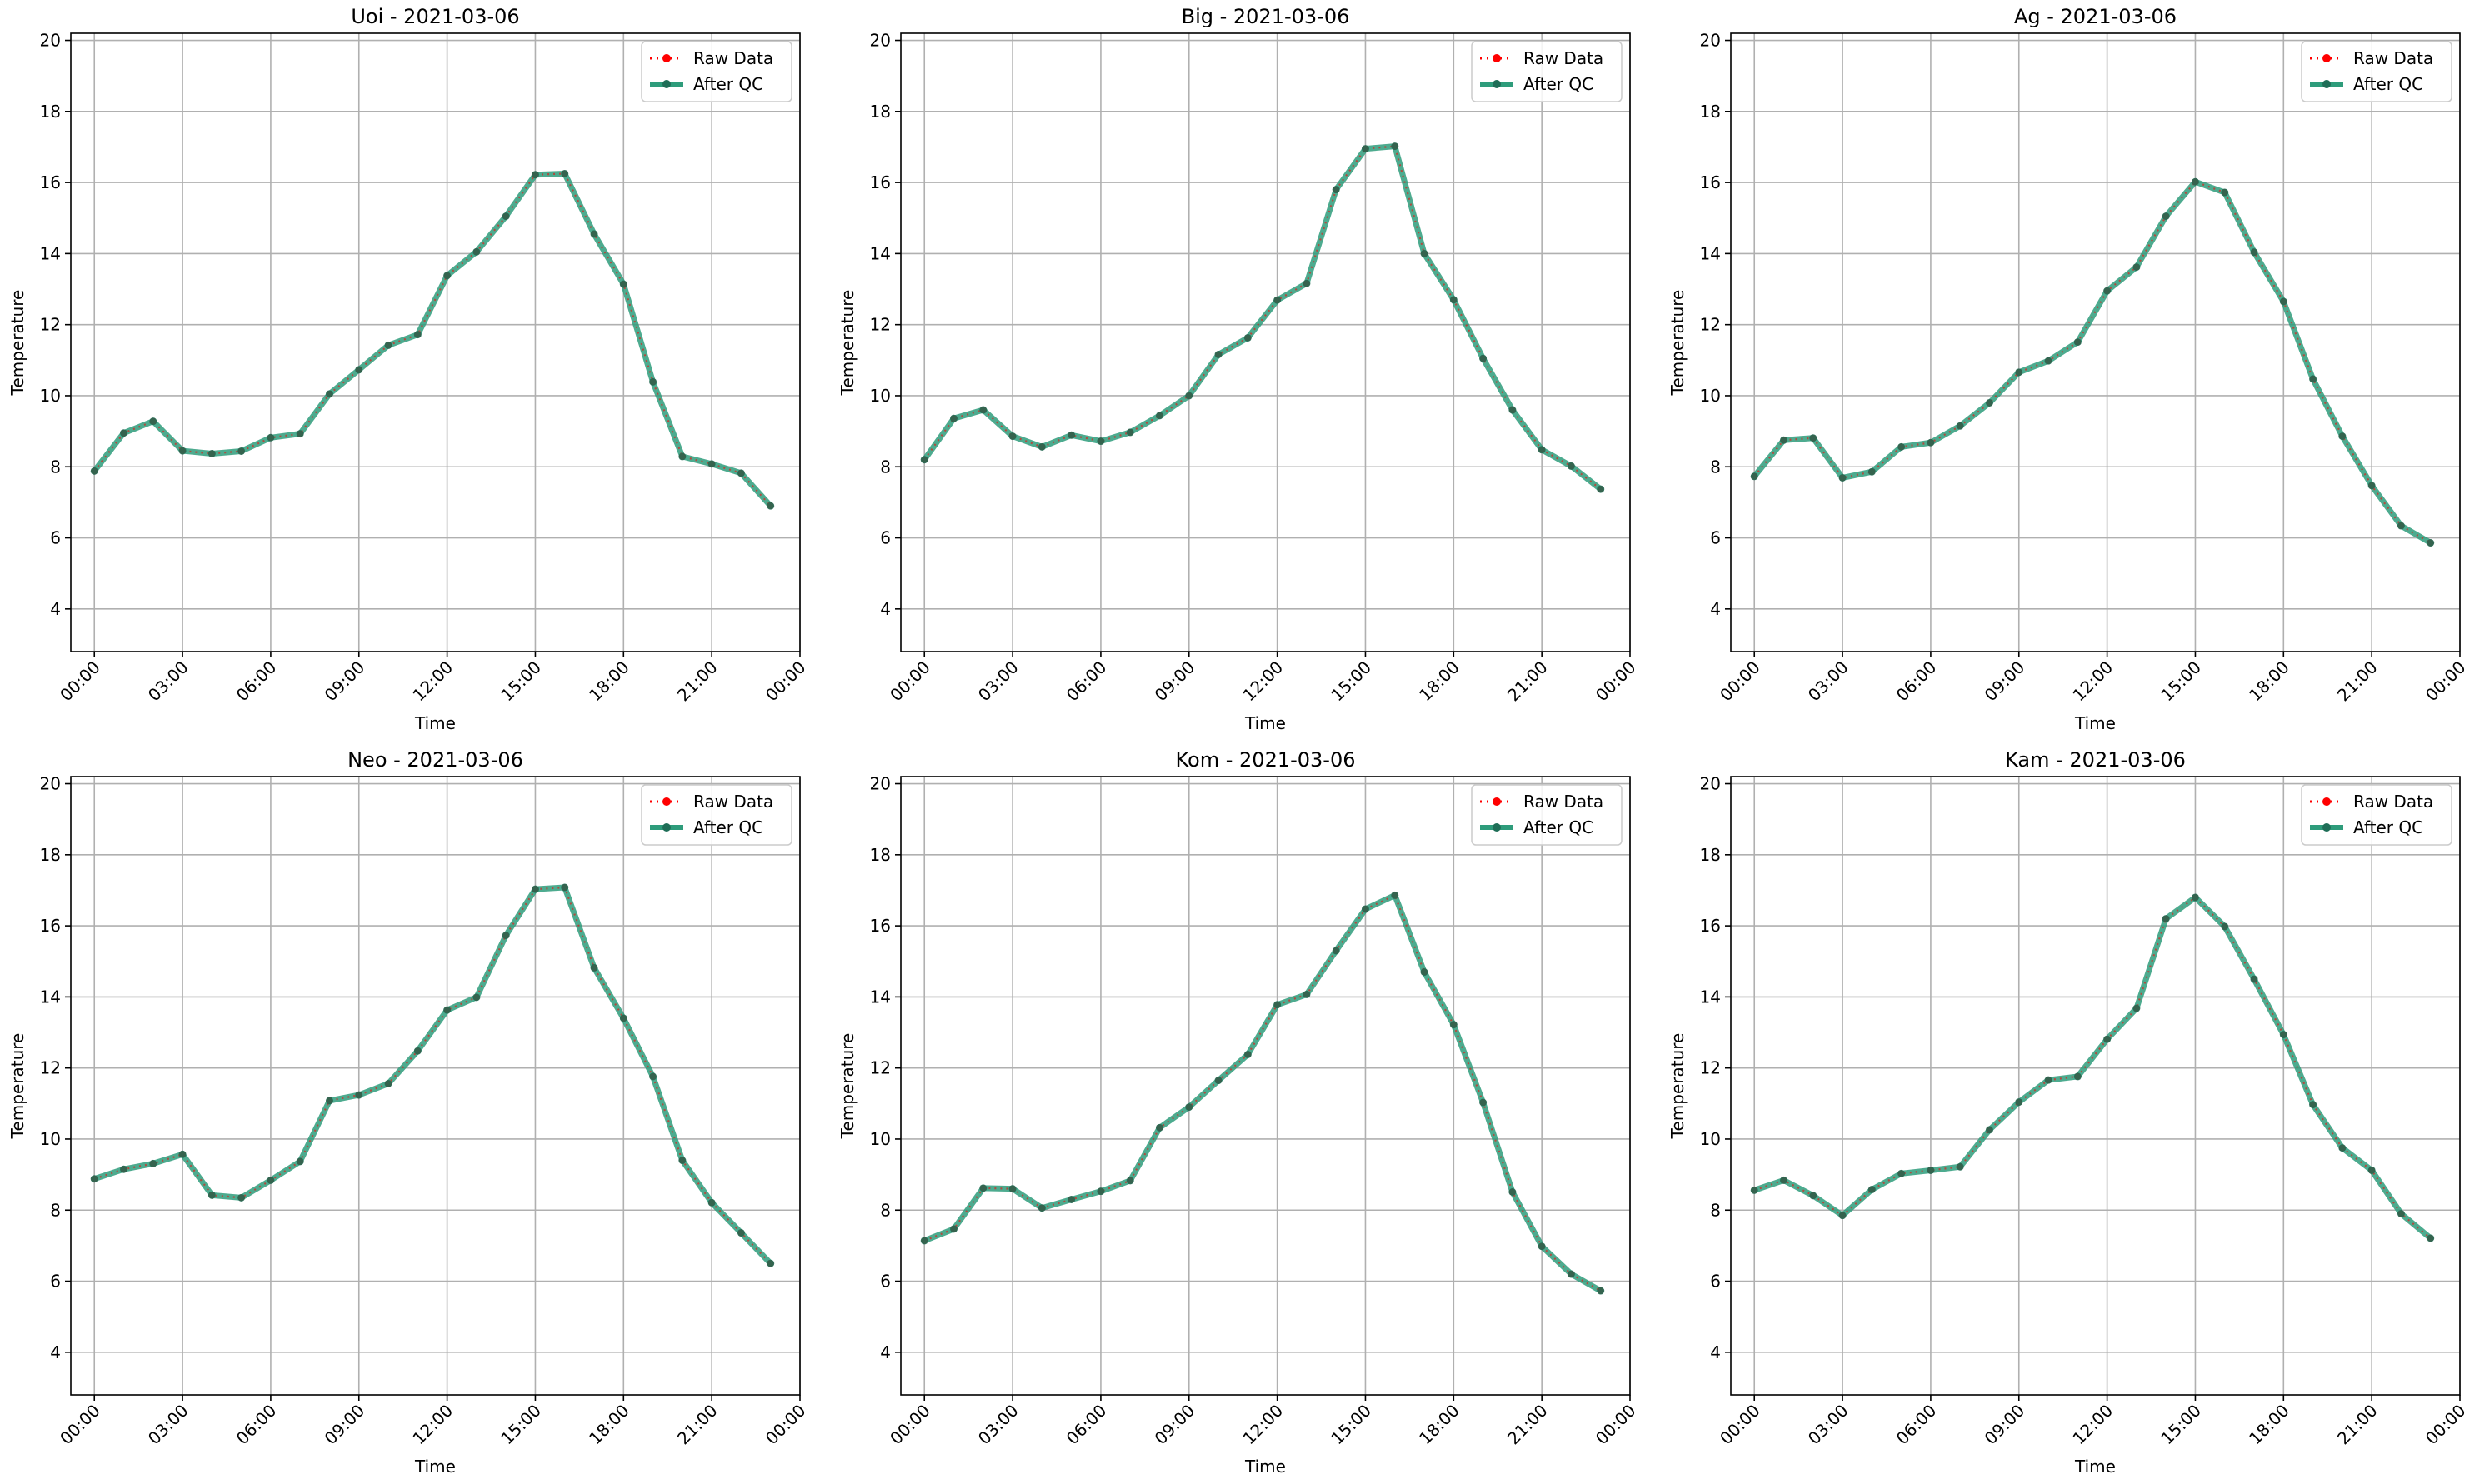 Image resolution: width=2485 pixels, height=1484 pixels. What do you see at coordinates (50, 112) in the screenshot?
I see `y-tick-label: 18` at bounding box center [50, 112].